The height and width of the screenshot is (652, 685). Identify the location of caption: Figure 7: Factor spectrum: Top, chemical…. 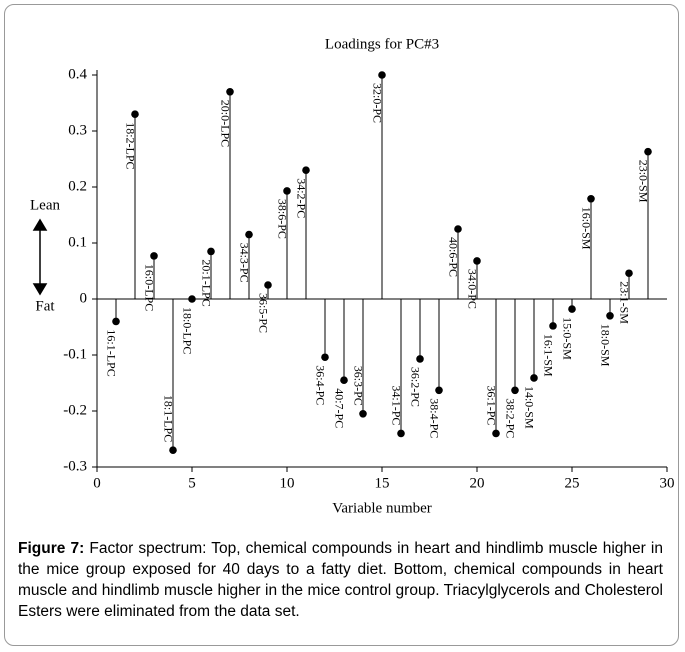
(340, 580).